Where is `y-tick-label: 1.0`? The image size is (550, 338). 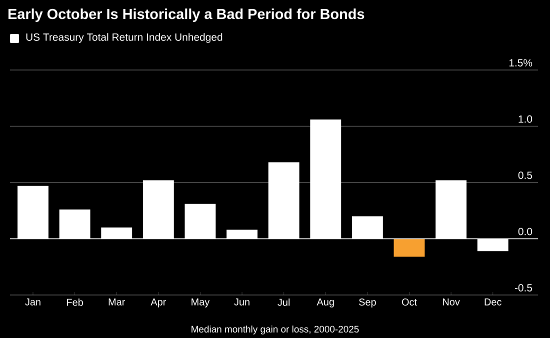
y-tick-label: 1.0 is located at coordinates (525, 119).